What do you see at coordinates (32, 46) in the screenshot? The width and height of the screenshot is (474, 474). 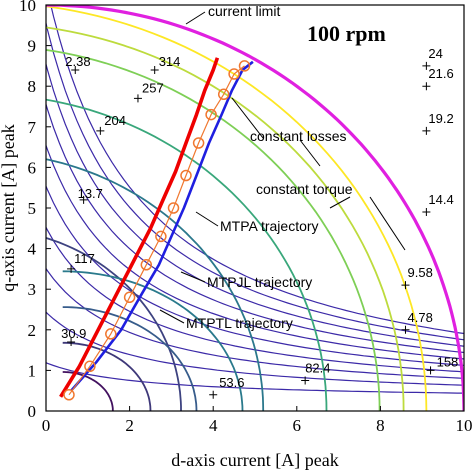 I see `y-tick-label: 9` at bounding box center [32, 46].